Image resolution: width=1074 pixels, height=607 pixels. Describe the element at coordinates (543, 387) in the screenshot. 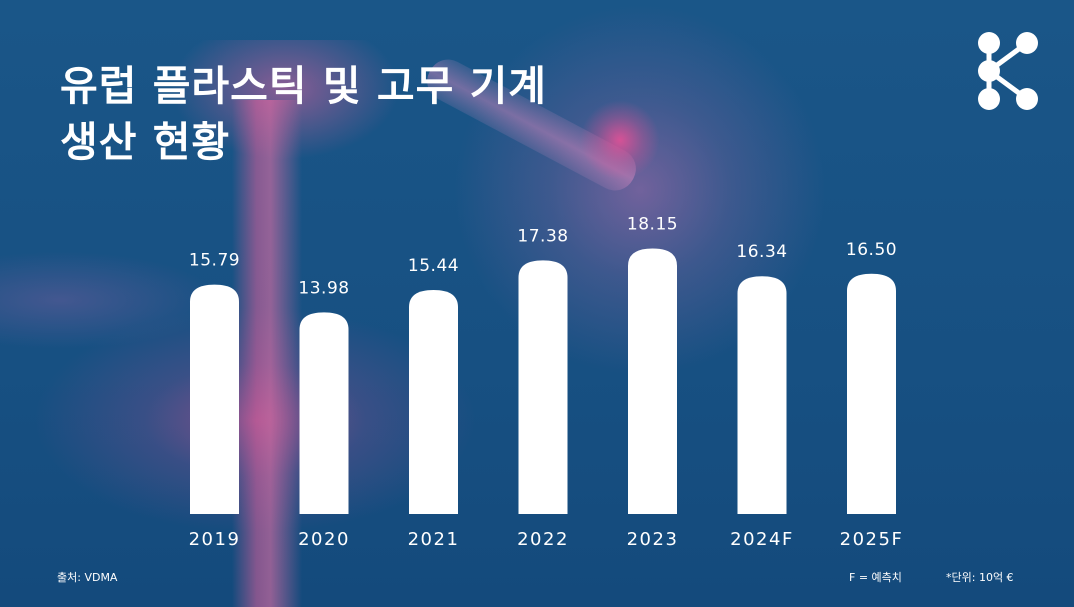

I see `bar-2022` at that location.